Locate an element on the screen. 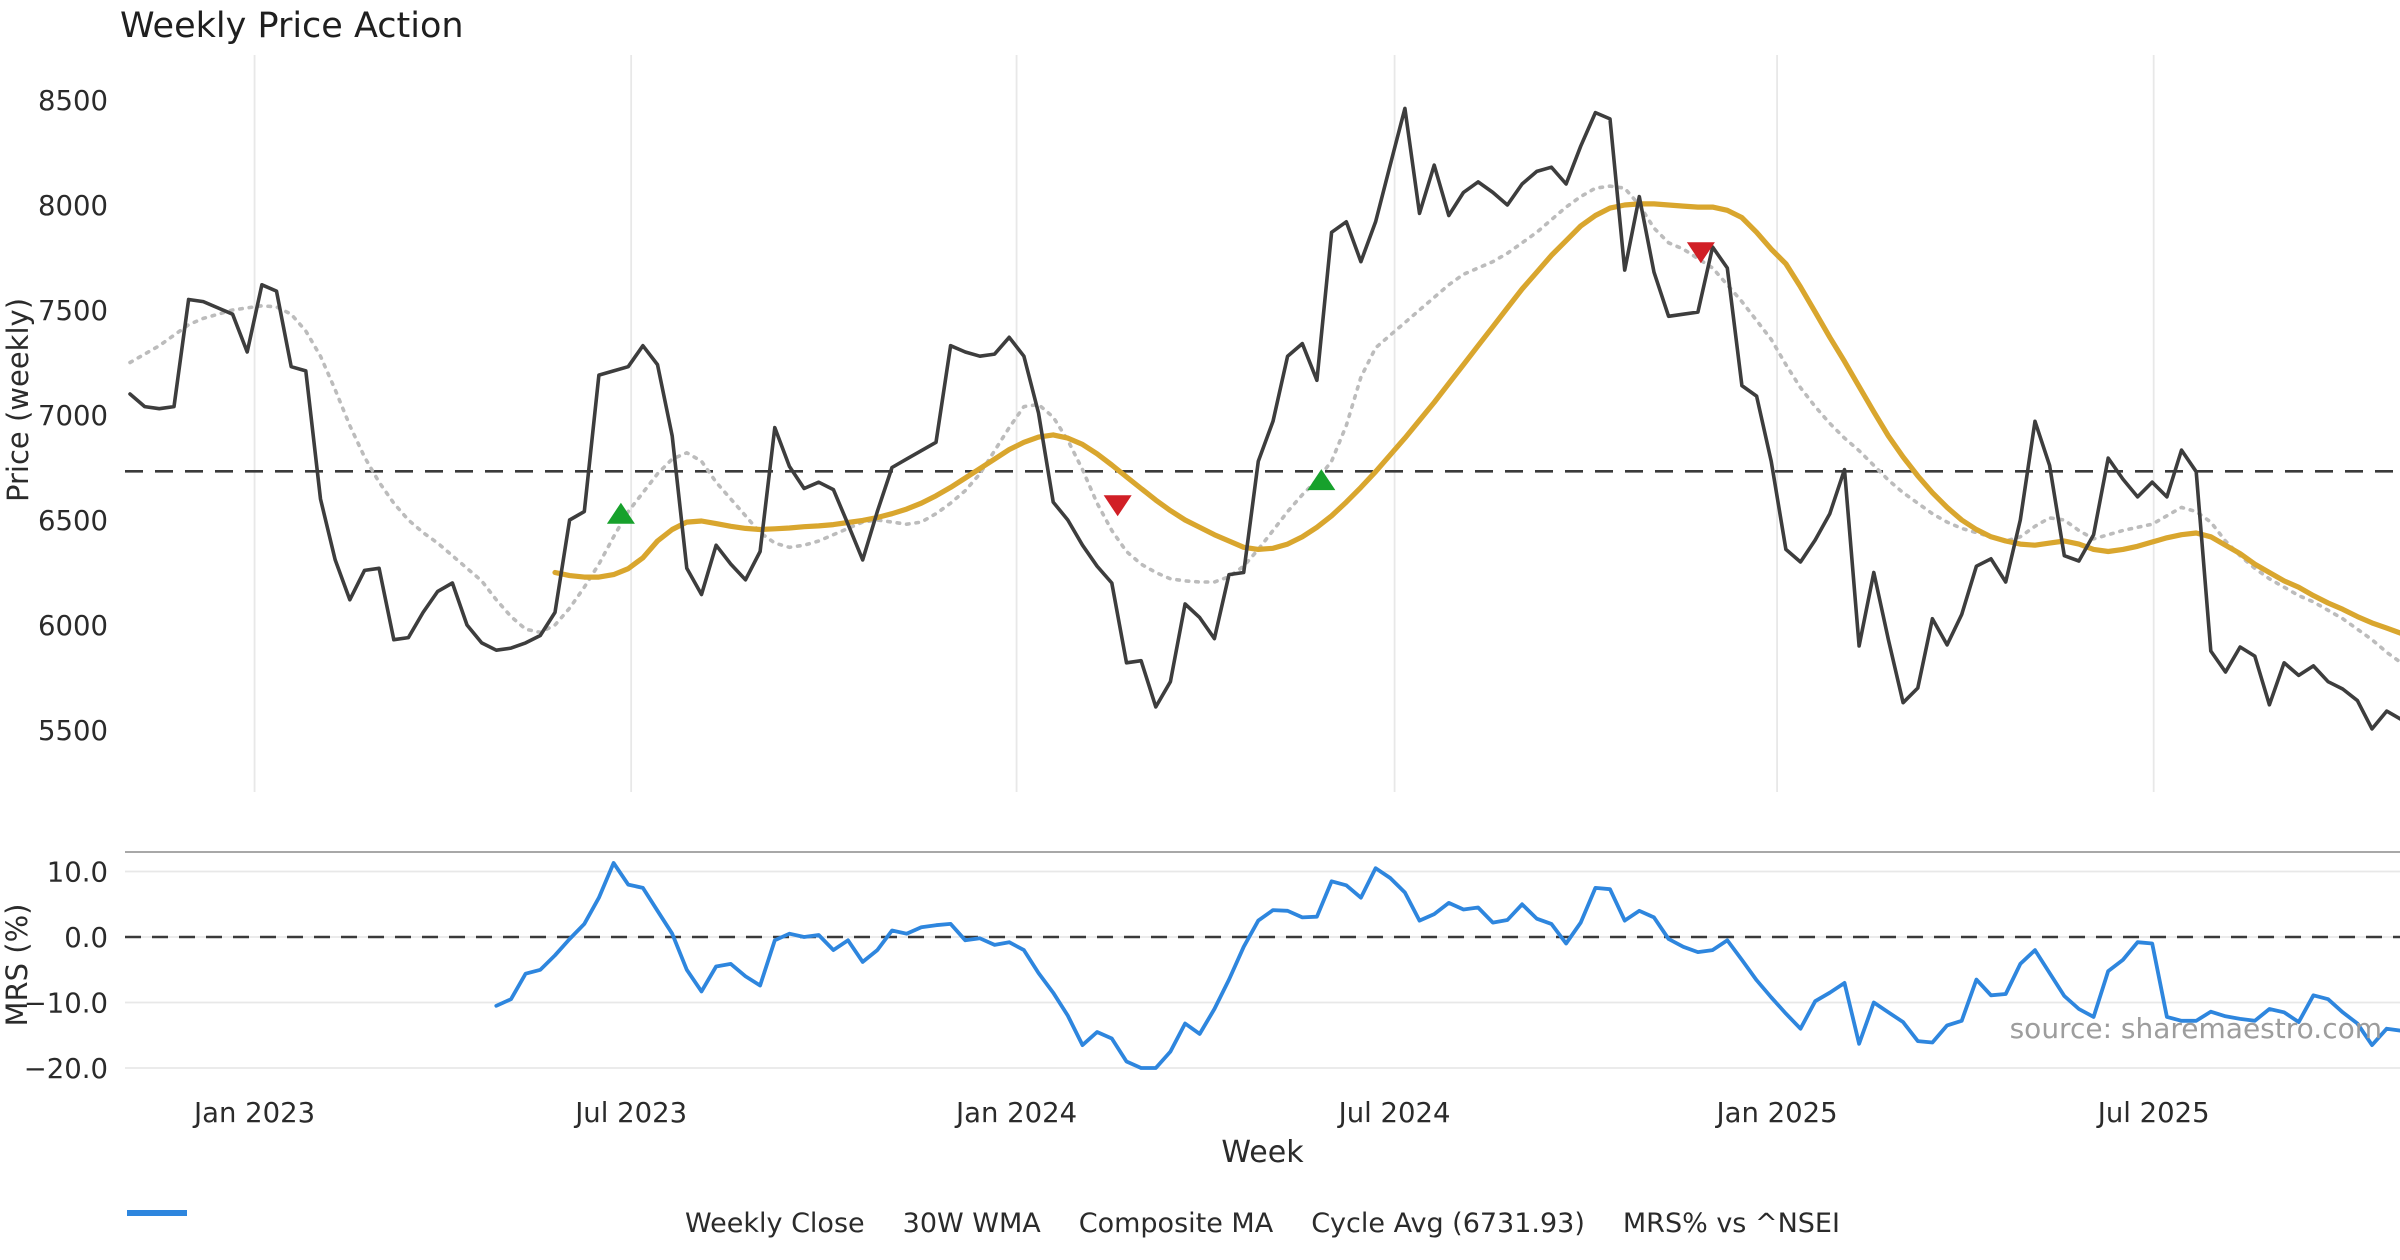 Image resolution: width=2400 pixels, height=1260 pixels. price-tick-label: 7500 is located at coordinates (73, 311).